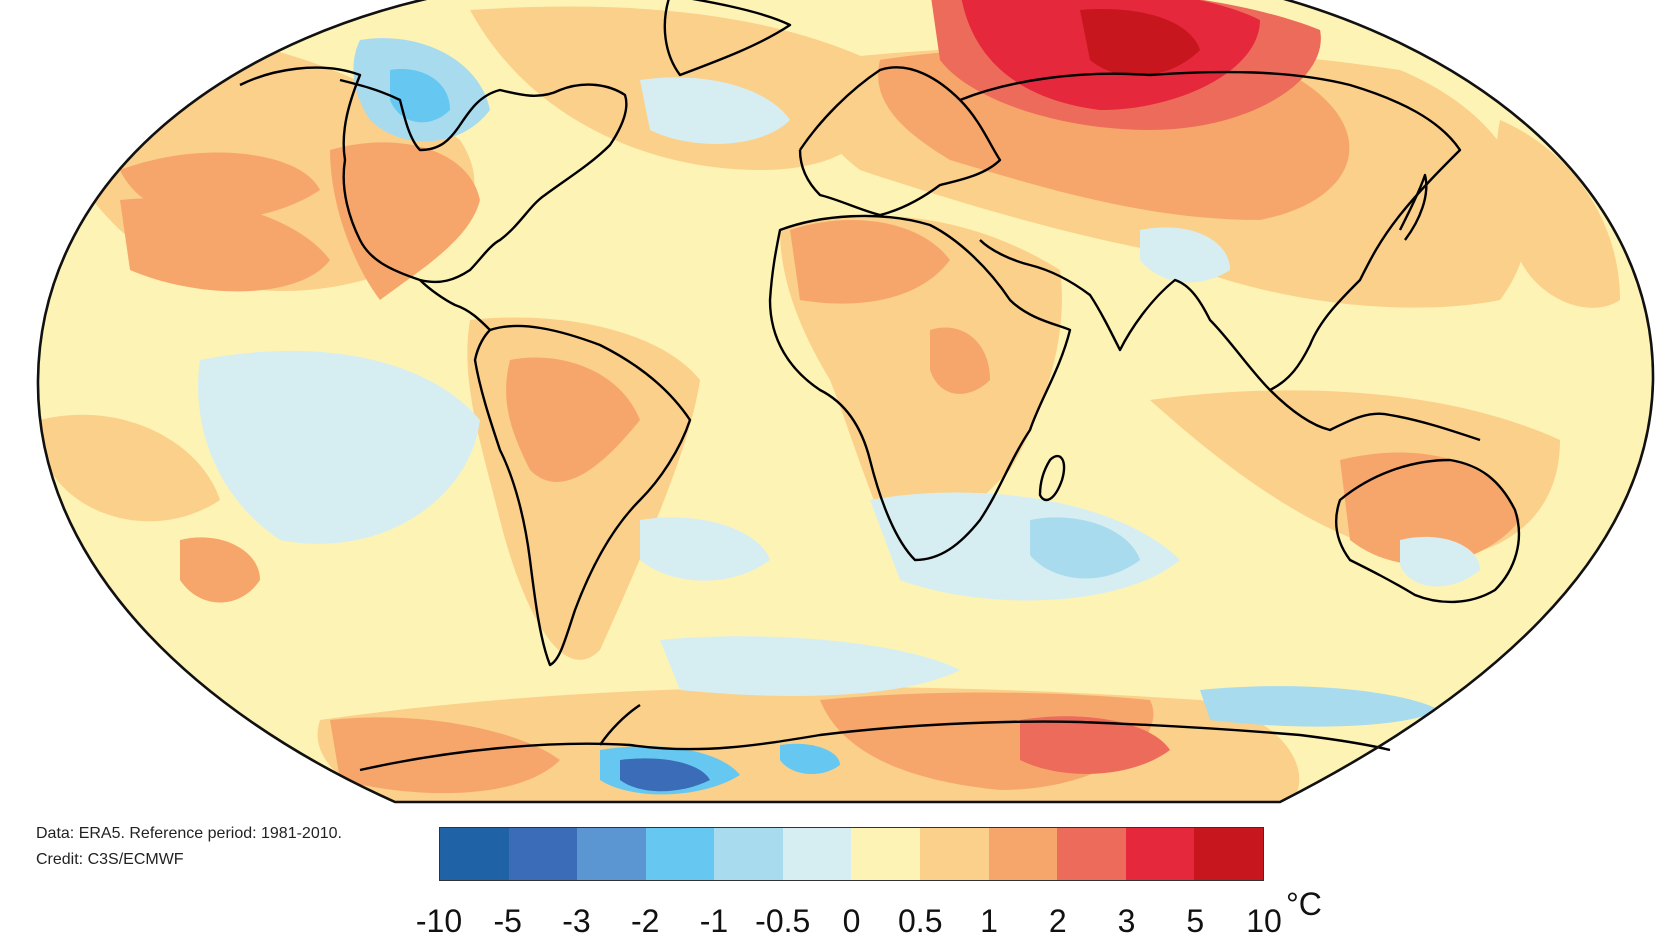 The height and width of the screenshot is (945, 1680). I want to click on colorbar-ticks: -10 -5 -3 -2 -1 -0.5 0 0.5 1 2 3 5 10, so click(840, 925).